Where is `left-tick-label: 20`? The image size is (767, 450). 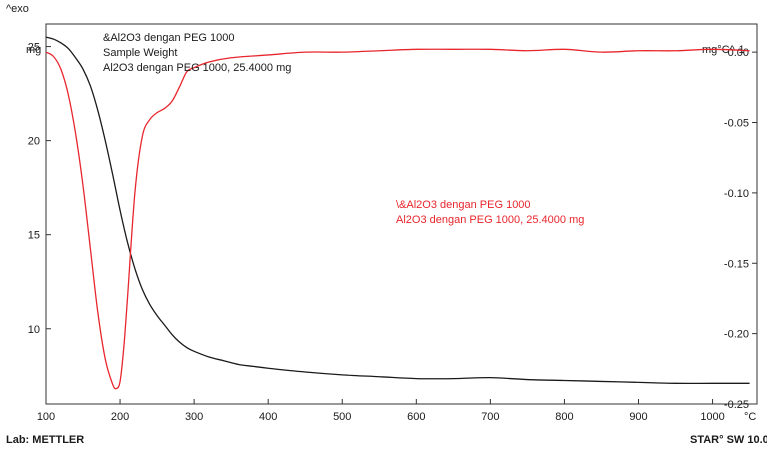 left-tick-label: 20 is located at coordinates (34, 142).